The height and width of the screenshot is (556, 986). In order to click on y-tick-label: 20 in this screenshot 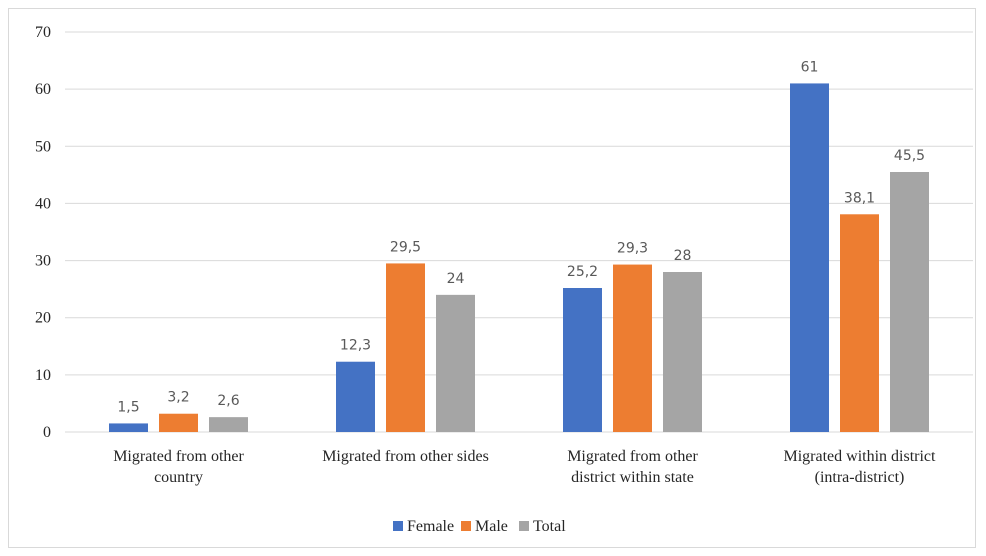, I will do `click(43, 318)`.